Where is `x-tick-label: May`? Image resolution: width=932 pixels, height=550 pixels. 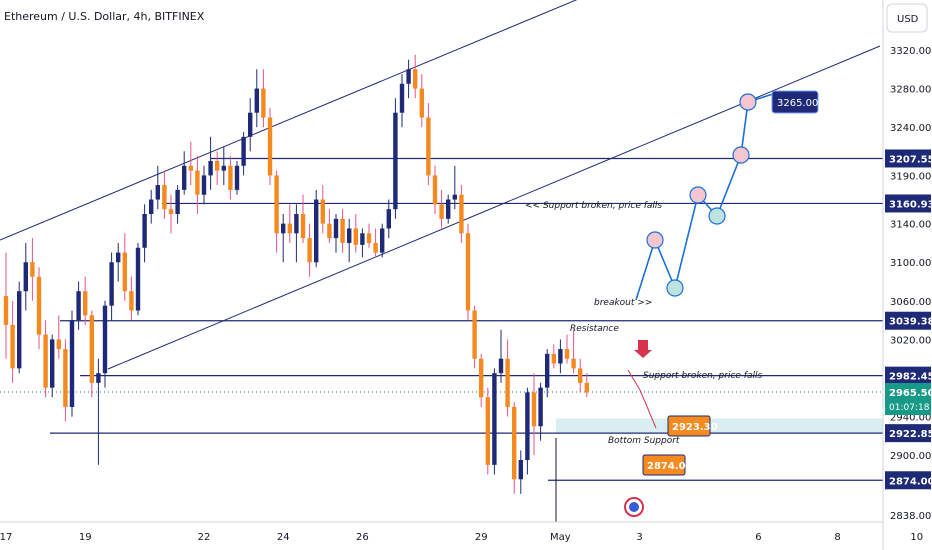
x-tick-label: May is located at coordinates (560, 537).